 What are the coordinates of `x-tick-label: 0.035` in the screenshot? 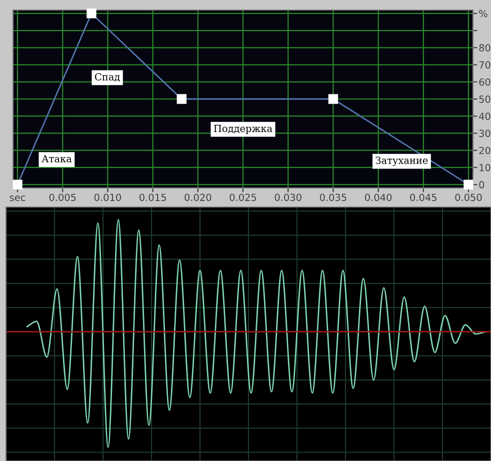 It's located at (333, 198).